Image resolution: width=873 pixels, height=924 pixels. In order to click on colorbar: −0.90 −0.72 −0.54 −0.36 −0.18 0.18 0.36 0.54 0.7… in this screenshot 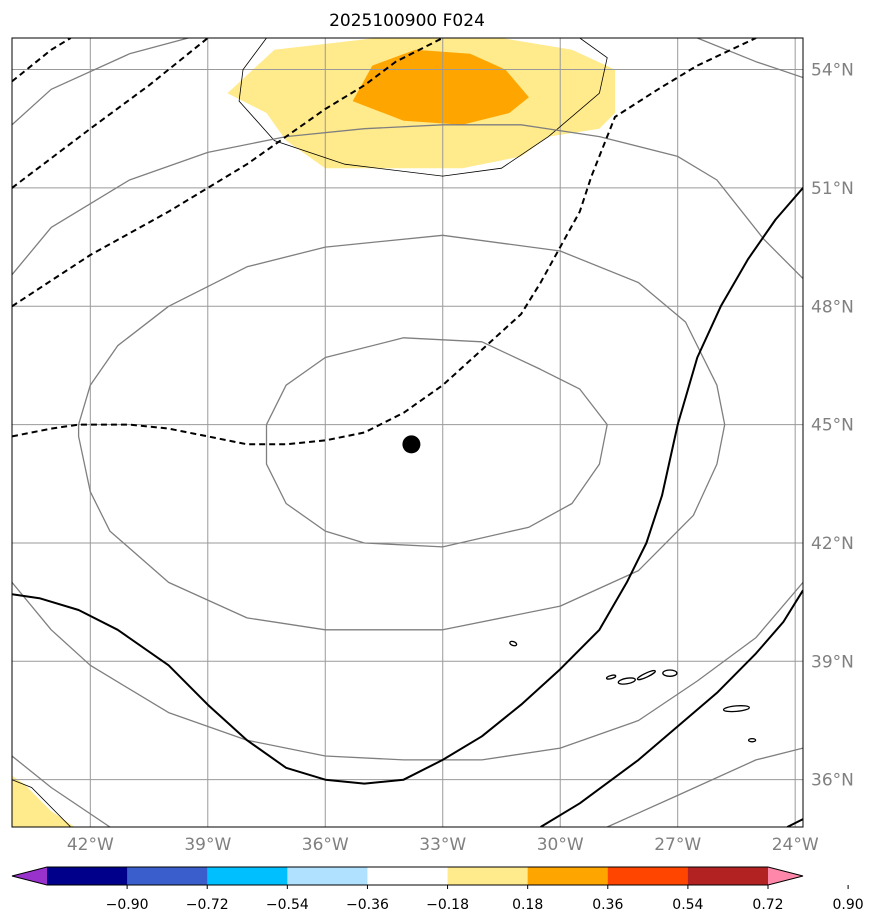, I will do `click(437, 889)`.